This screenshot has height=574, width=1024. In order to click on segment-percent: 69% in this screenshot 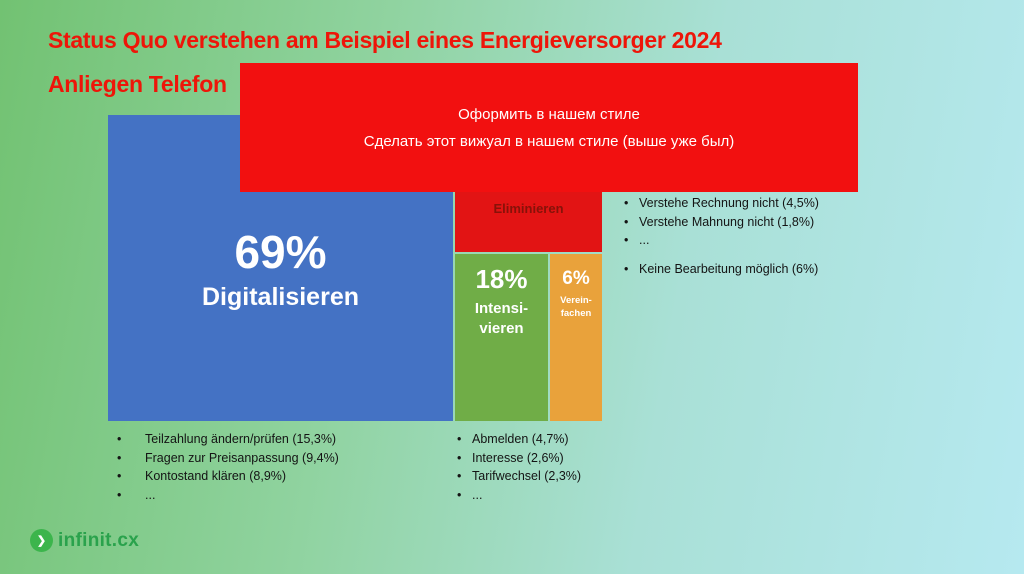, I will do `click(280, 251)`.